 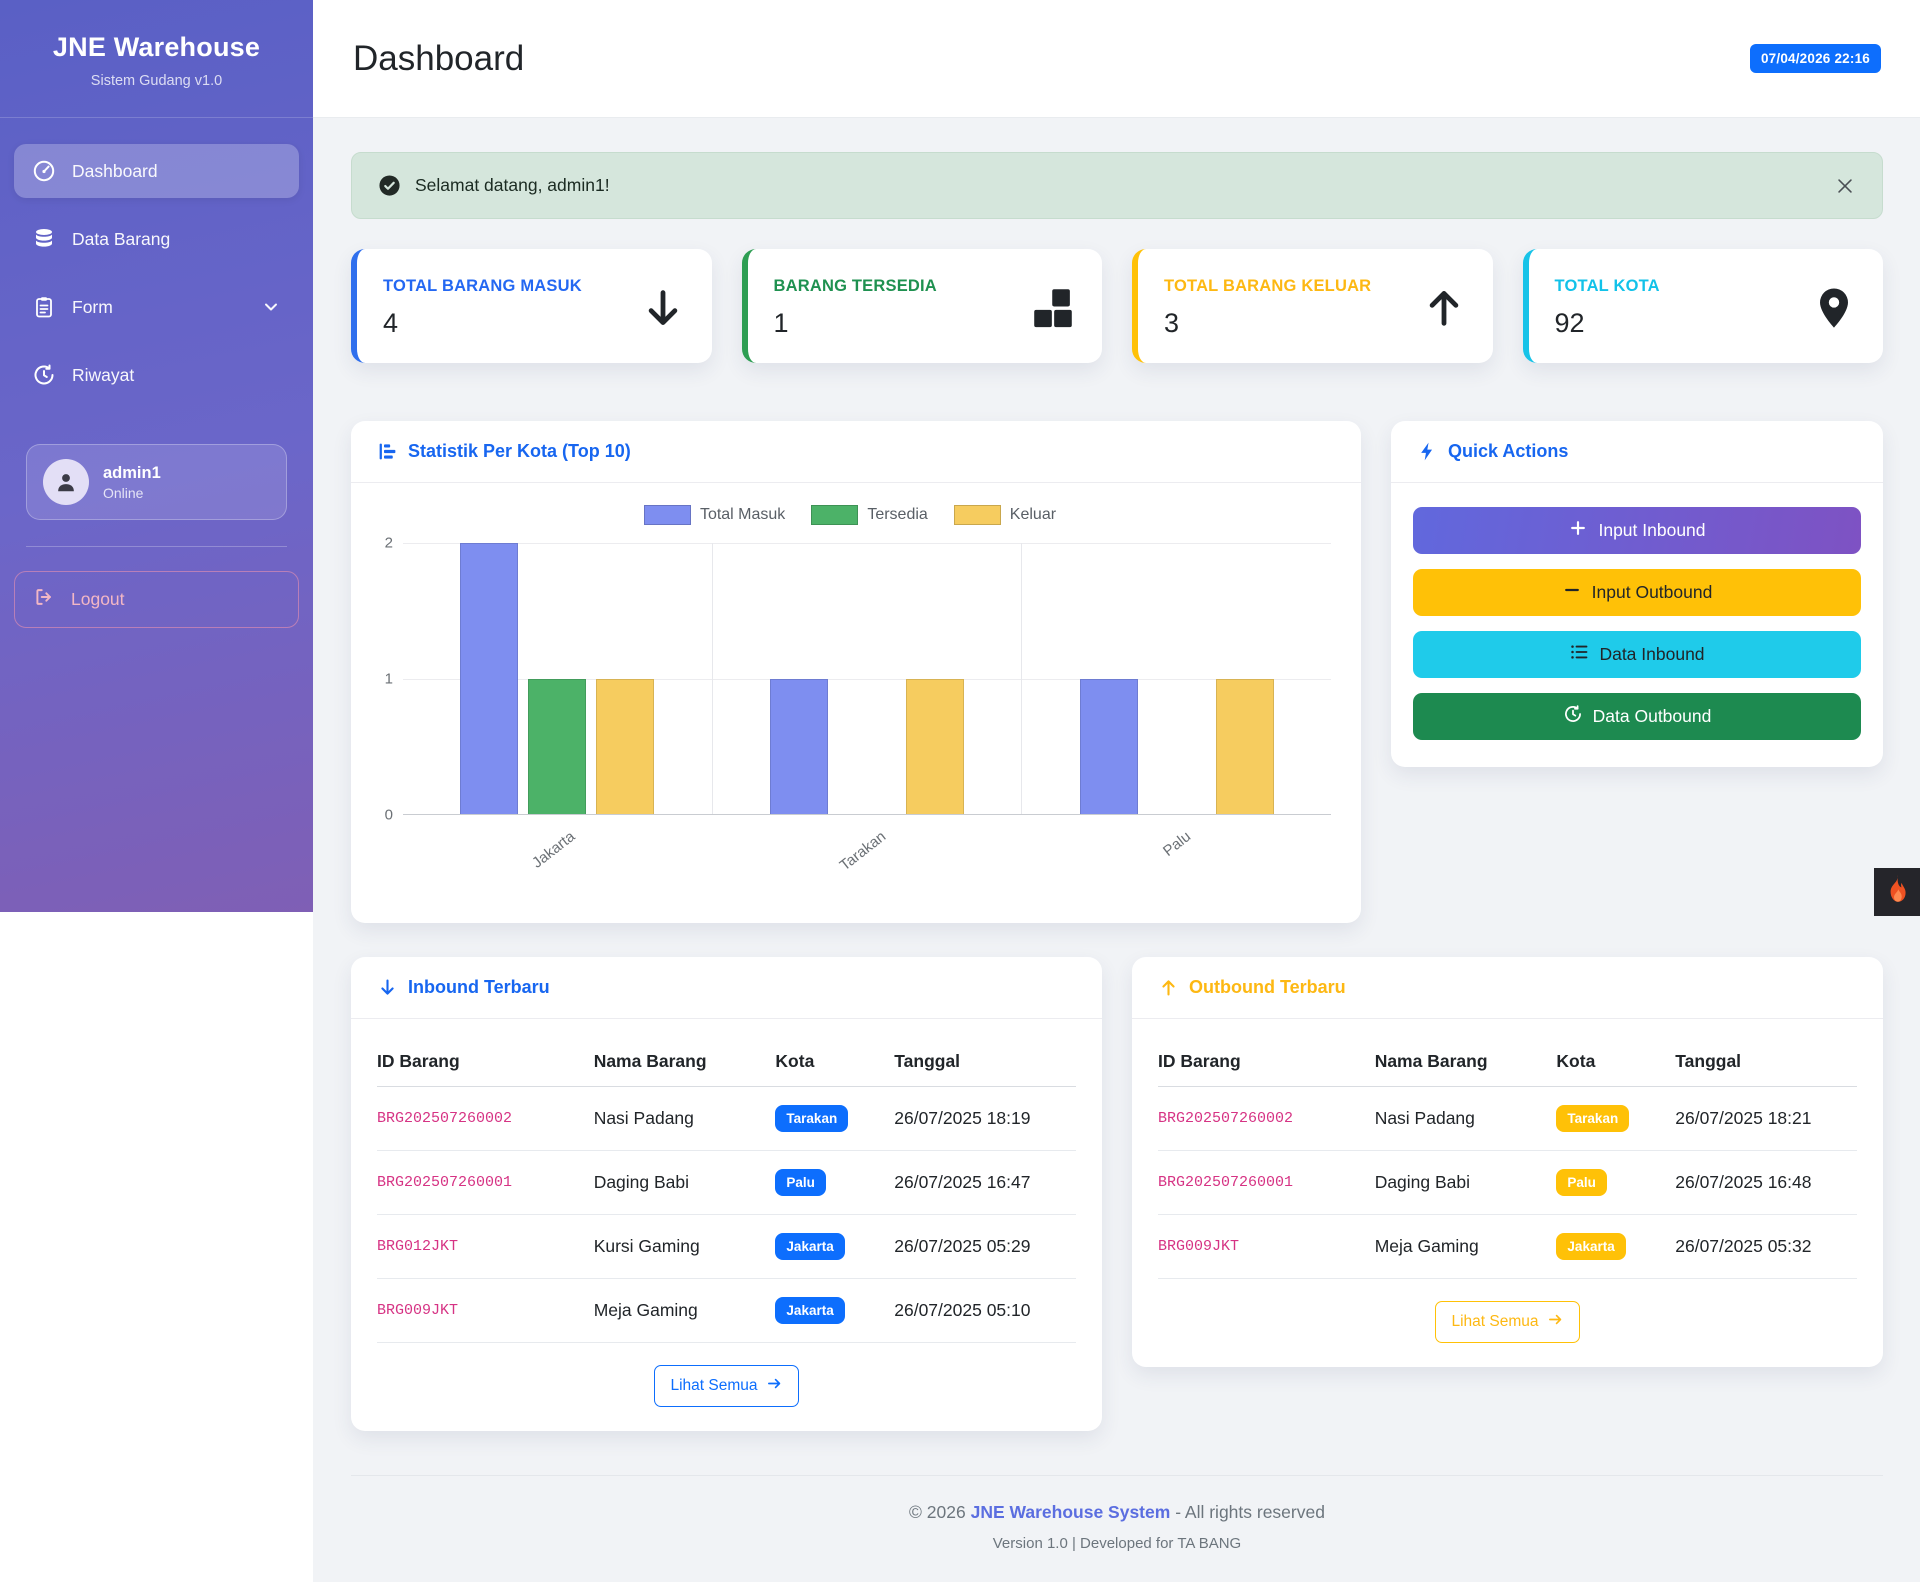 What do you see at coordinates (1569, 323) in the screenshot?
I see `stat-value: 92` at bounding box center [1569, 323].